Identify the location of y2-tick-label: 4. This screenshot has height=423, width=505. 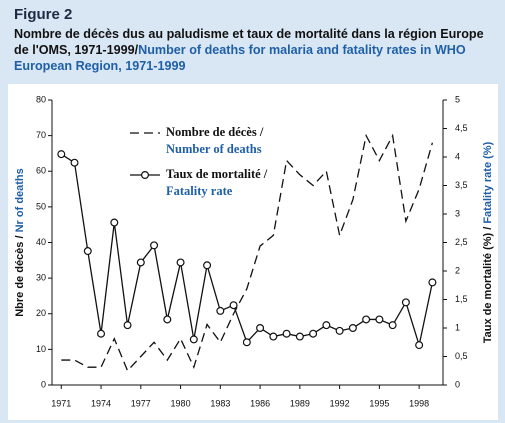
(457, 156).